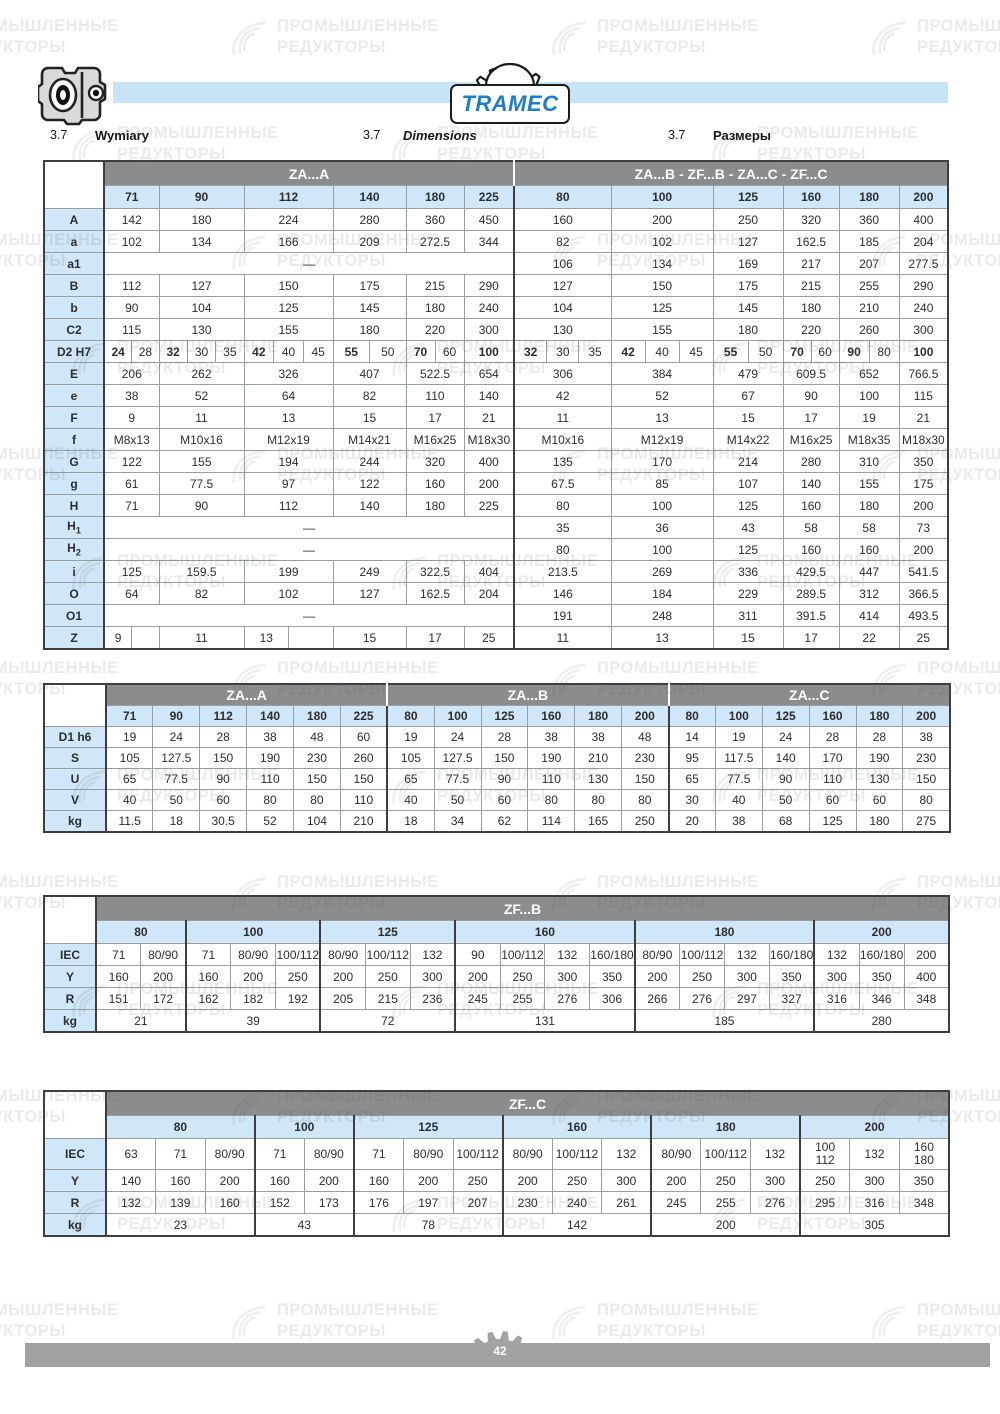  What do you see at coordinates (748, 571) in the screenshot?
I see `data-cell: 336` at bounding box center [748, 571].